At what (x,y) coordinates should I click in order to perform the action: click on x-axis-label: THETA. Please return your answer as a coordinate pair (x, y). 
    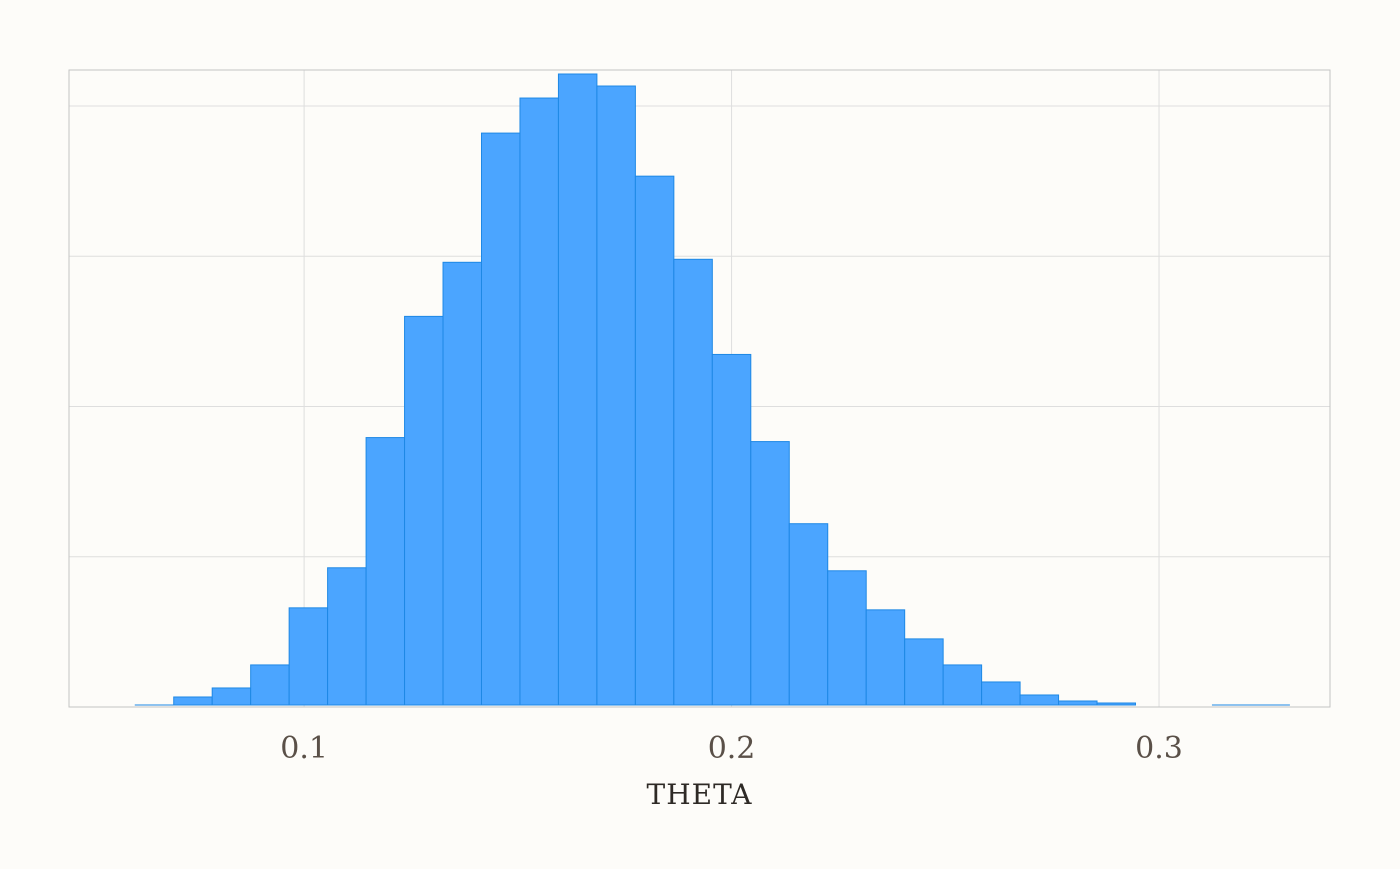
    Looking at the image, I should click on (700, 794).